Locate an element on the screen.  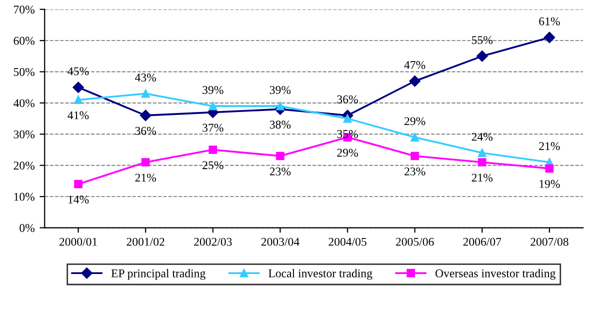
legend-label: EP principal trading is located at coordinates (158, 274).